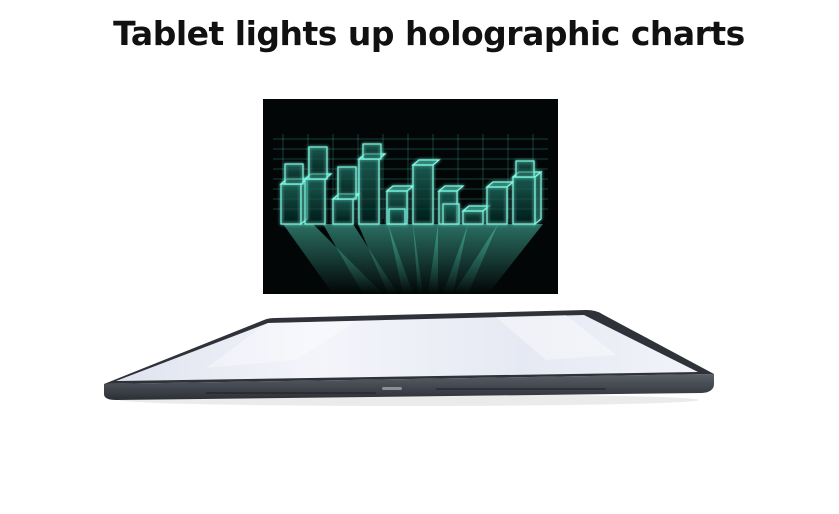  I want to click on page-title: Tablet lights up holographic charts, so click(429, 33).